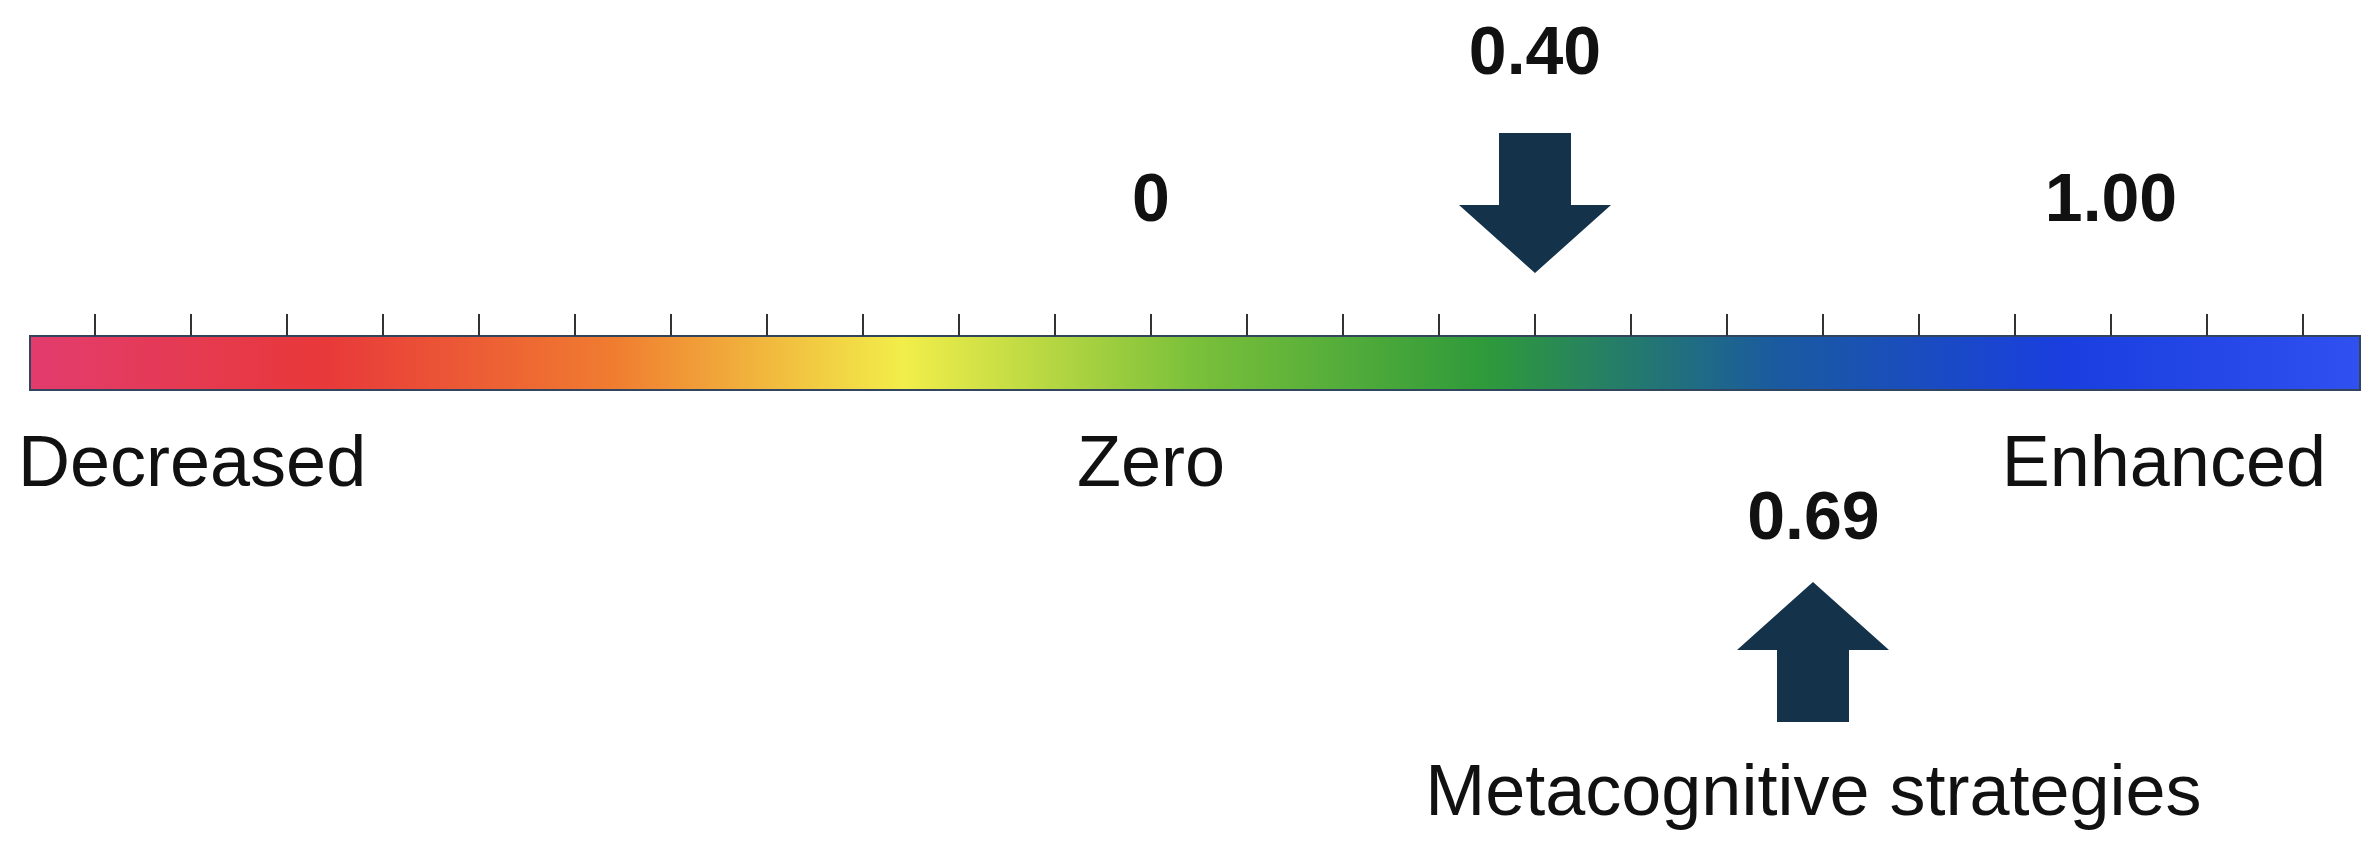 The image size is (2372, 841). Describe the element at coordinates (192, 461) in the screenshot. I see `text: Decreased` at that location.